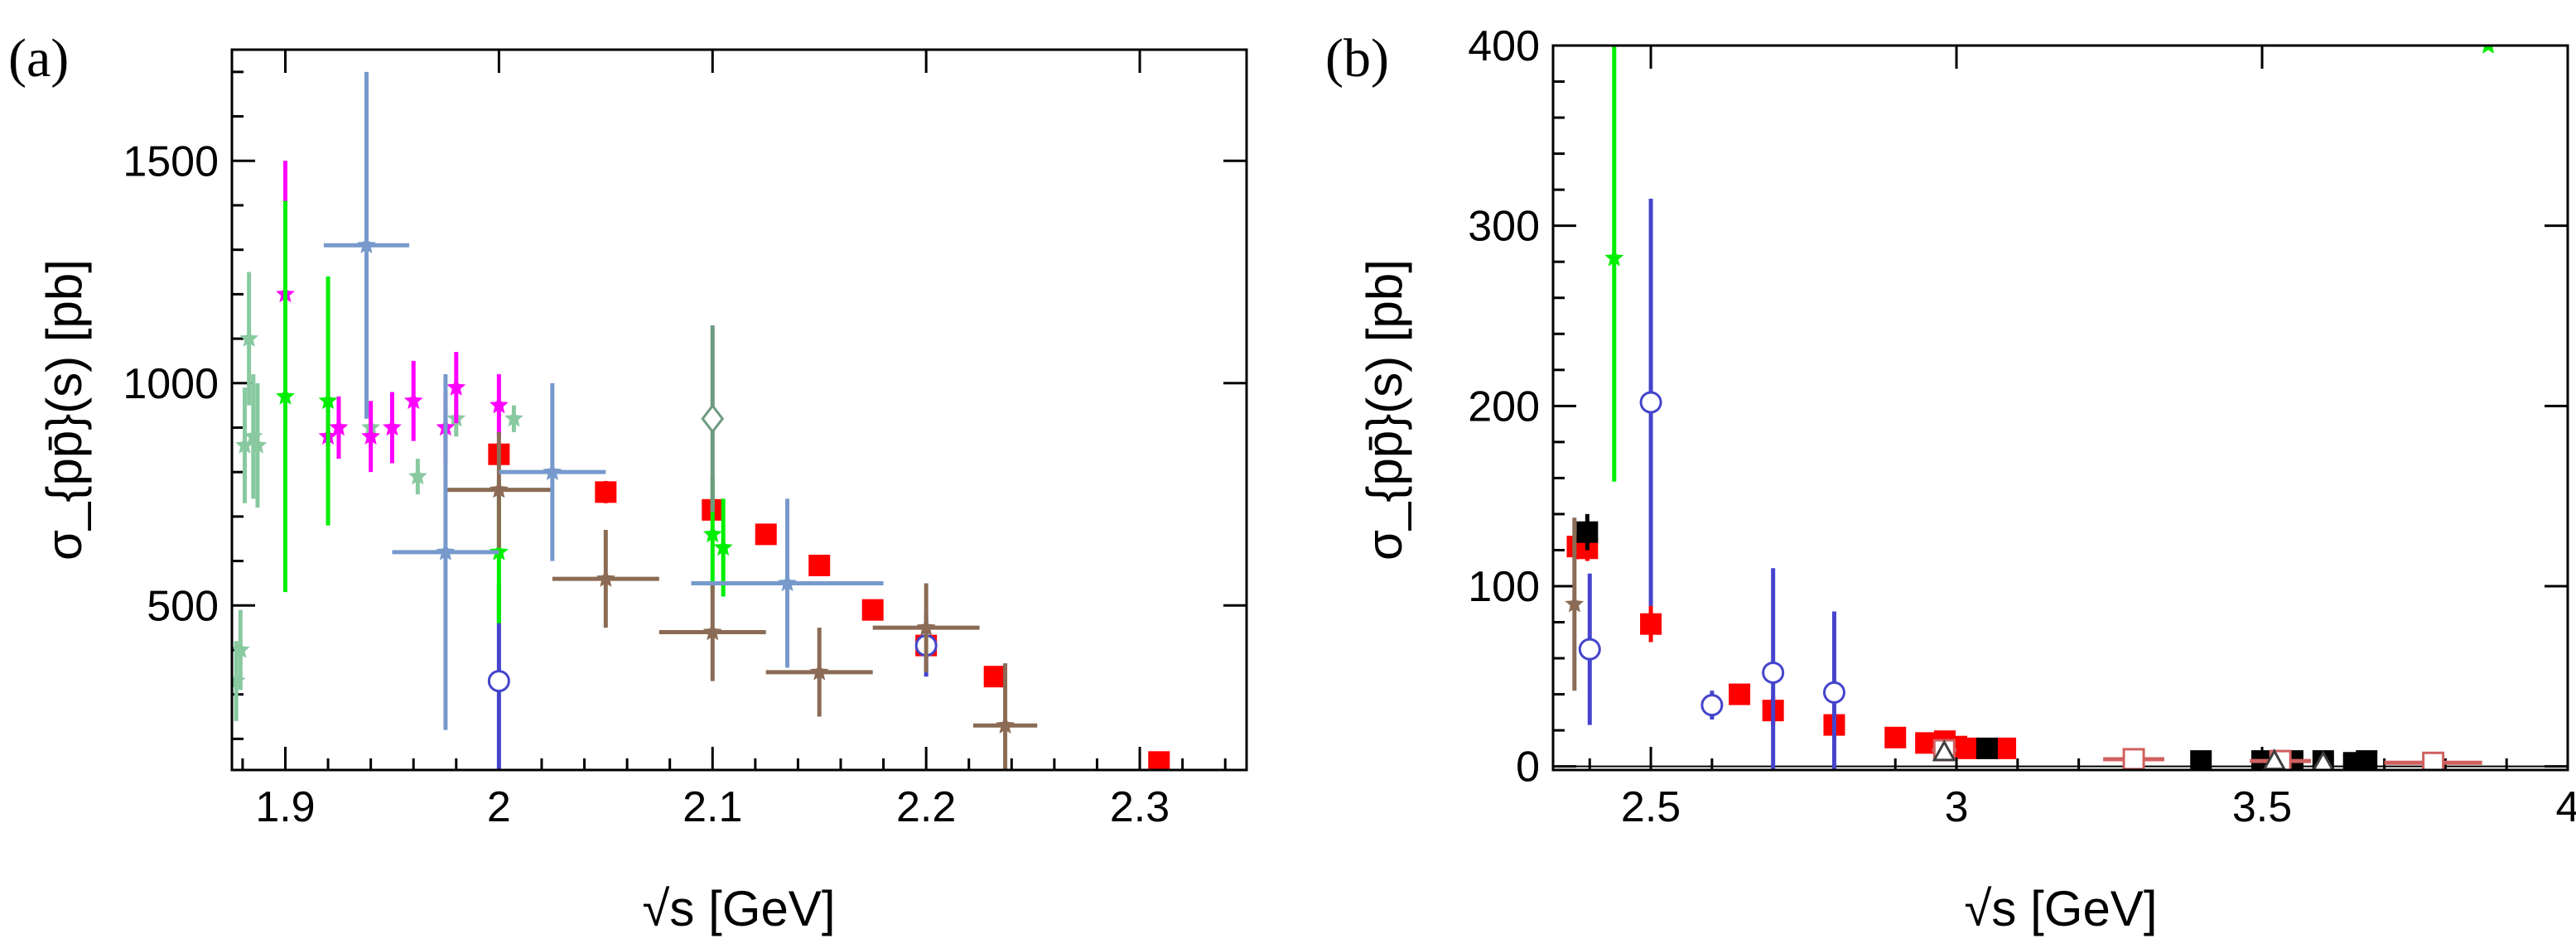  Describe the element at coordinates (1504, 587) in the screenshot. I see `y-tick-label: 100` at that location.